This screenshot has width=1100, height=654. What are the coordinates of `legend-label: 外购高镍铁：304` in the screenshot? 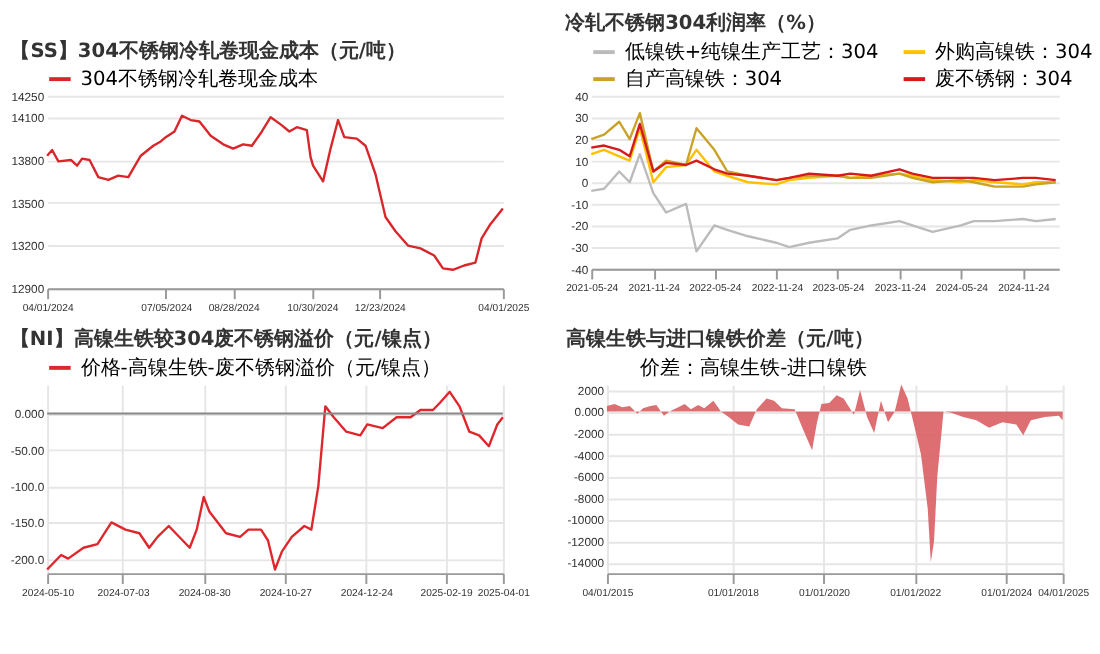 It's located at (1014, 52).